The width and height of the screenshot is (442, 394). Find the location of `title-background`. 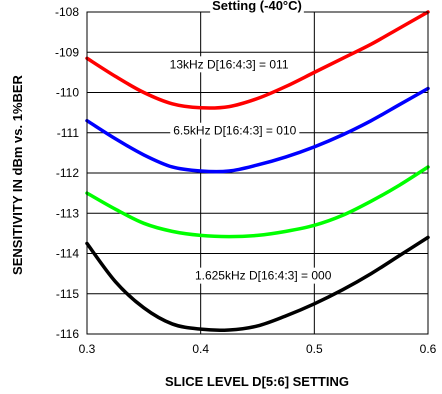

title-background is located at coordinates (257, 7).